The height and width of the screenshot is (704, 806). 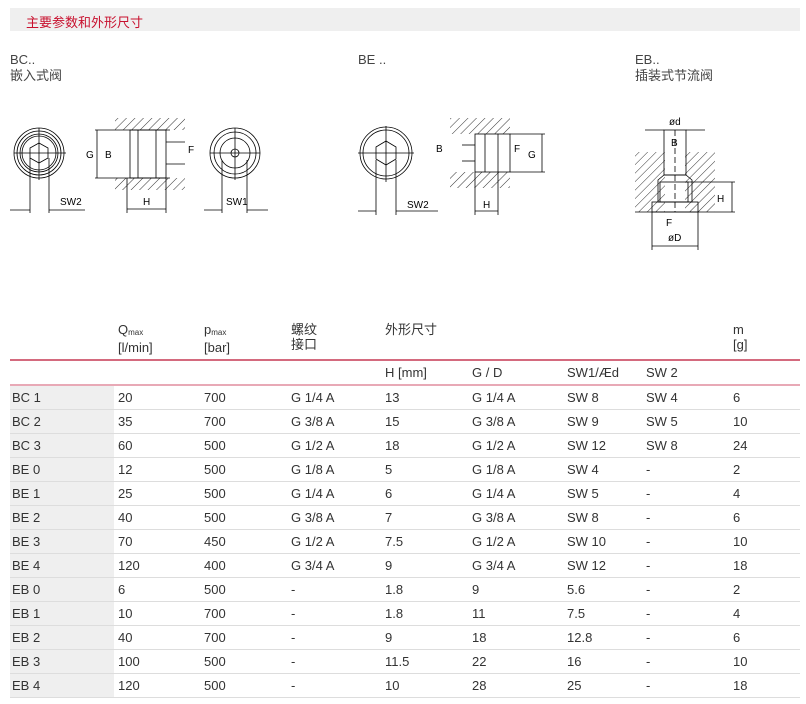 What do you see at coordinates (157, 469) in the screenshot?
I see `table-cell: 12` at bounding box center [157, 469].